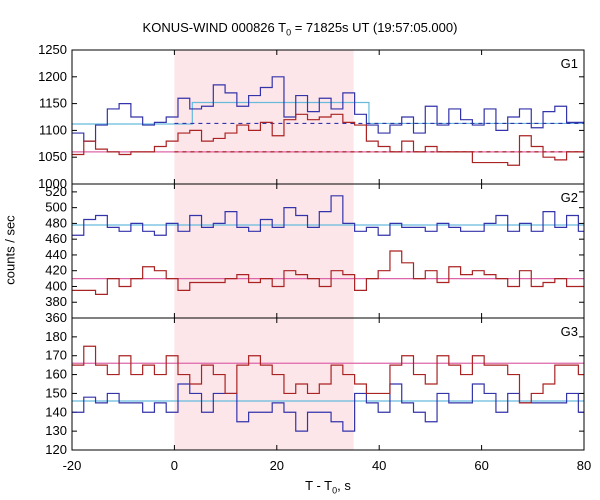 The height and width of the screenshot is (500, 600). I want to click on panel-g1-level-cyan, so click(328, 113).